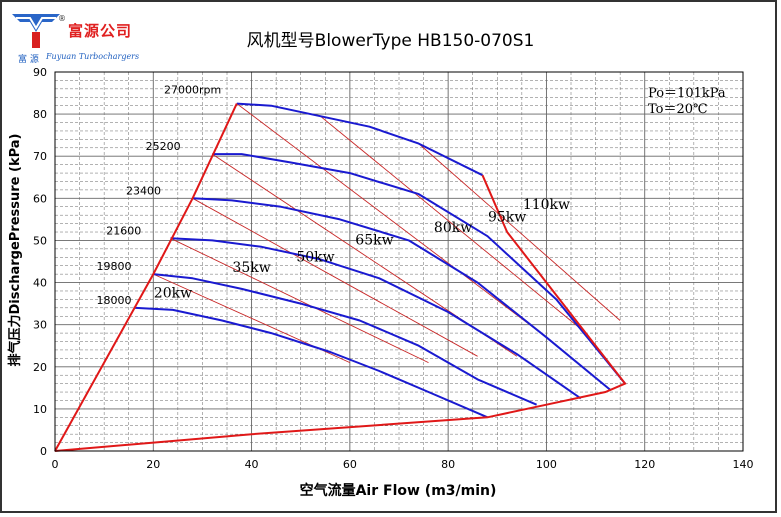 This screenshot has height=517, width=781. Describe the element at coordinates (743, 464) in the screenshot. I see `x-tick-label: 140` at that location.